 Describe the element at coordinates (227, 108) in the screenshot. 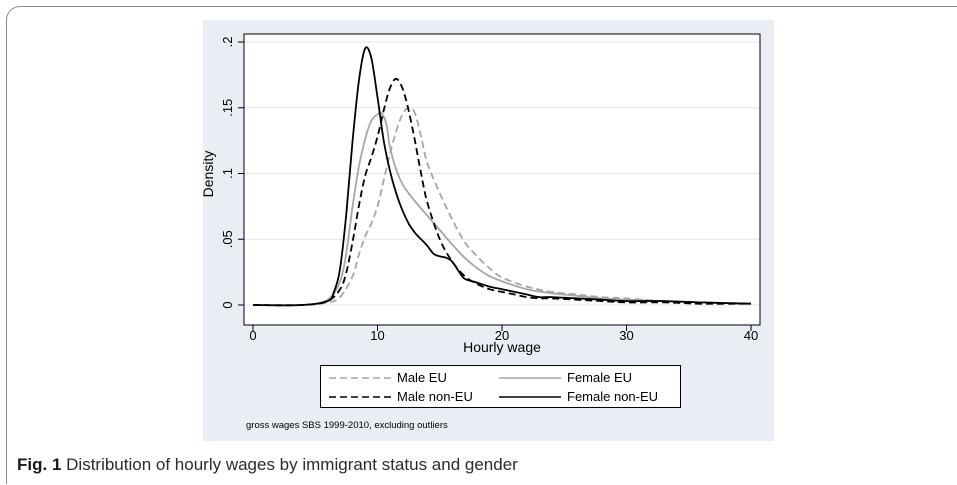

I see `y-tick-label: .15` at that location.